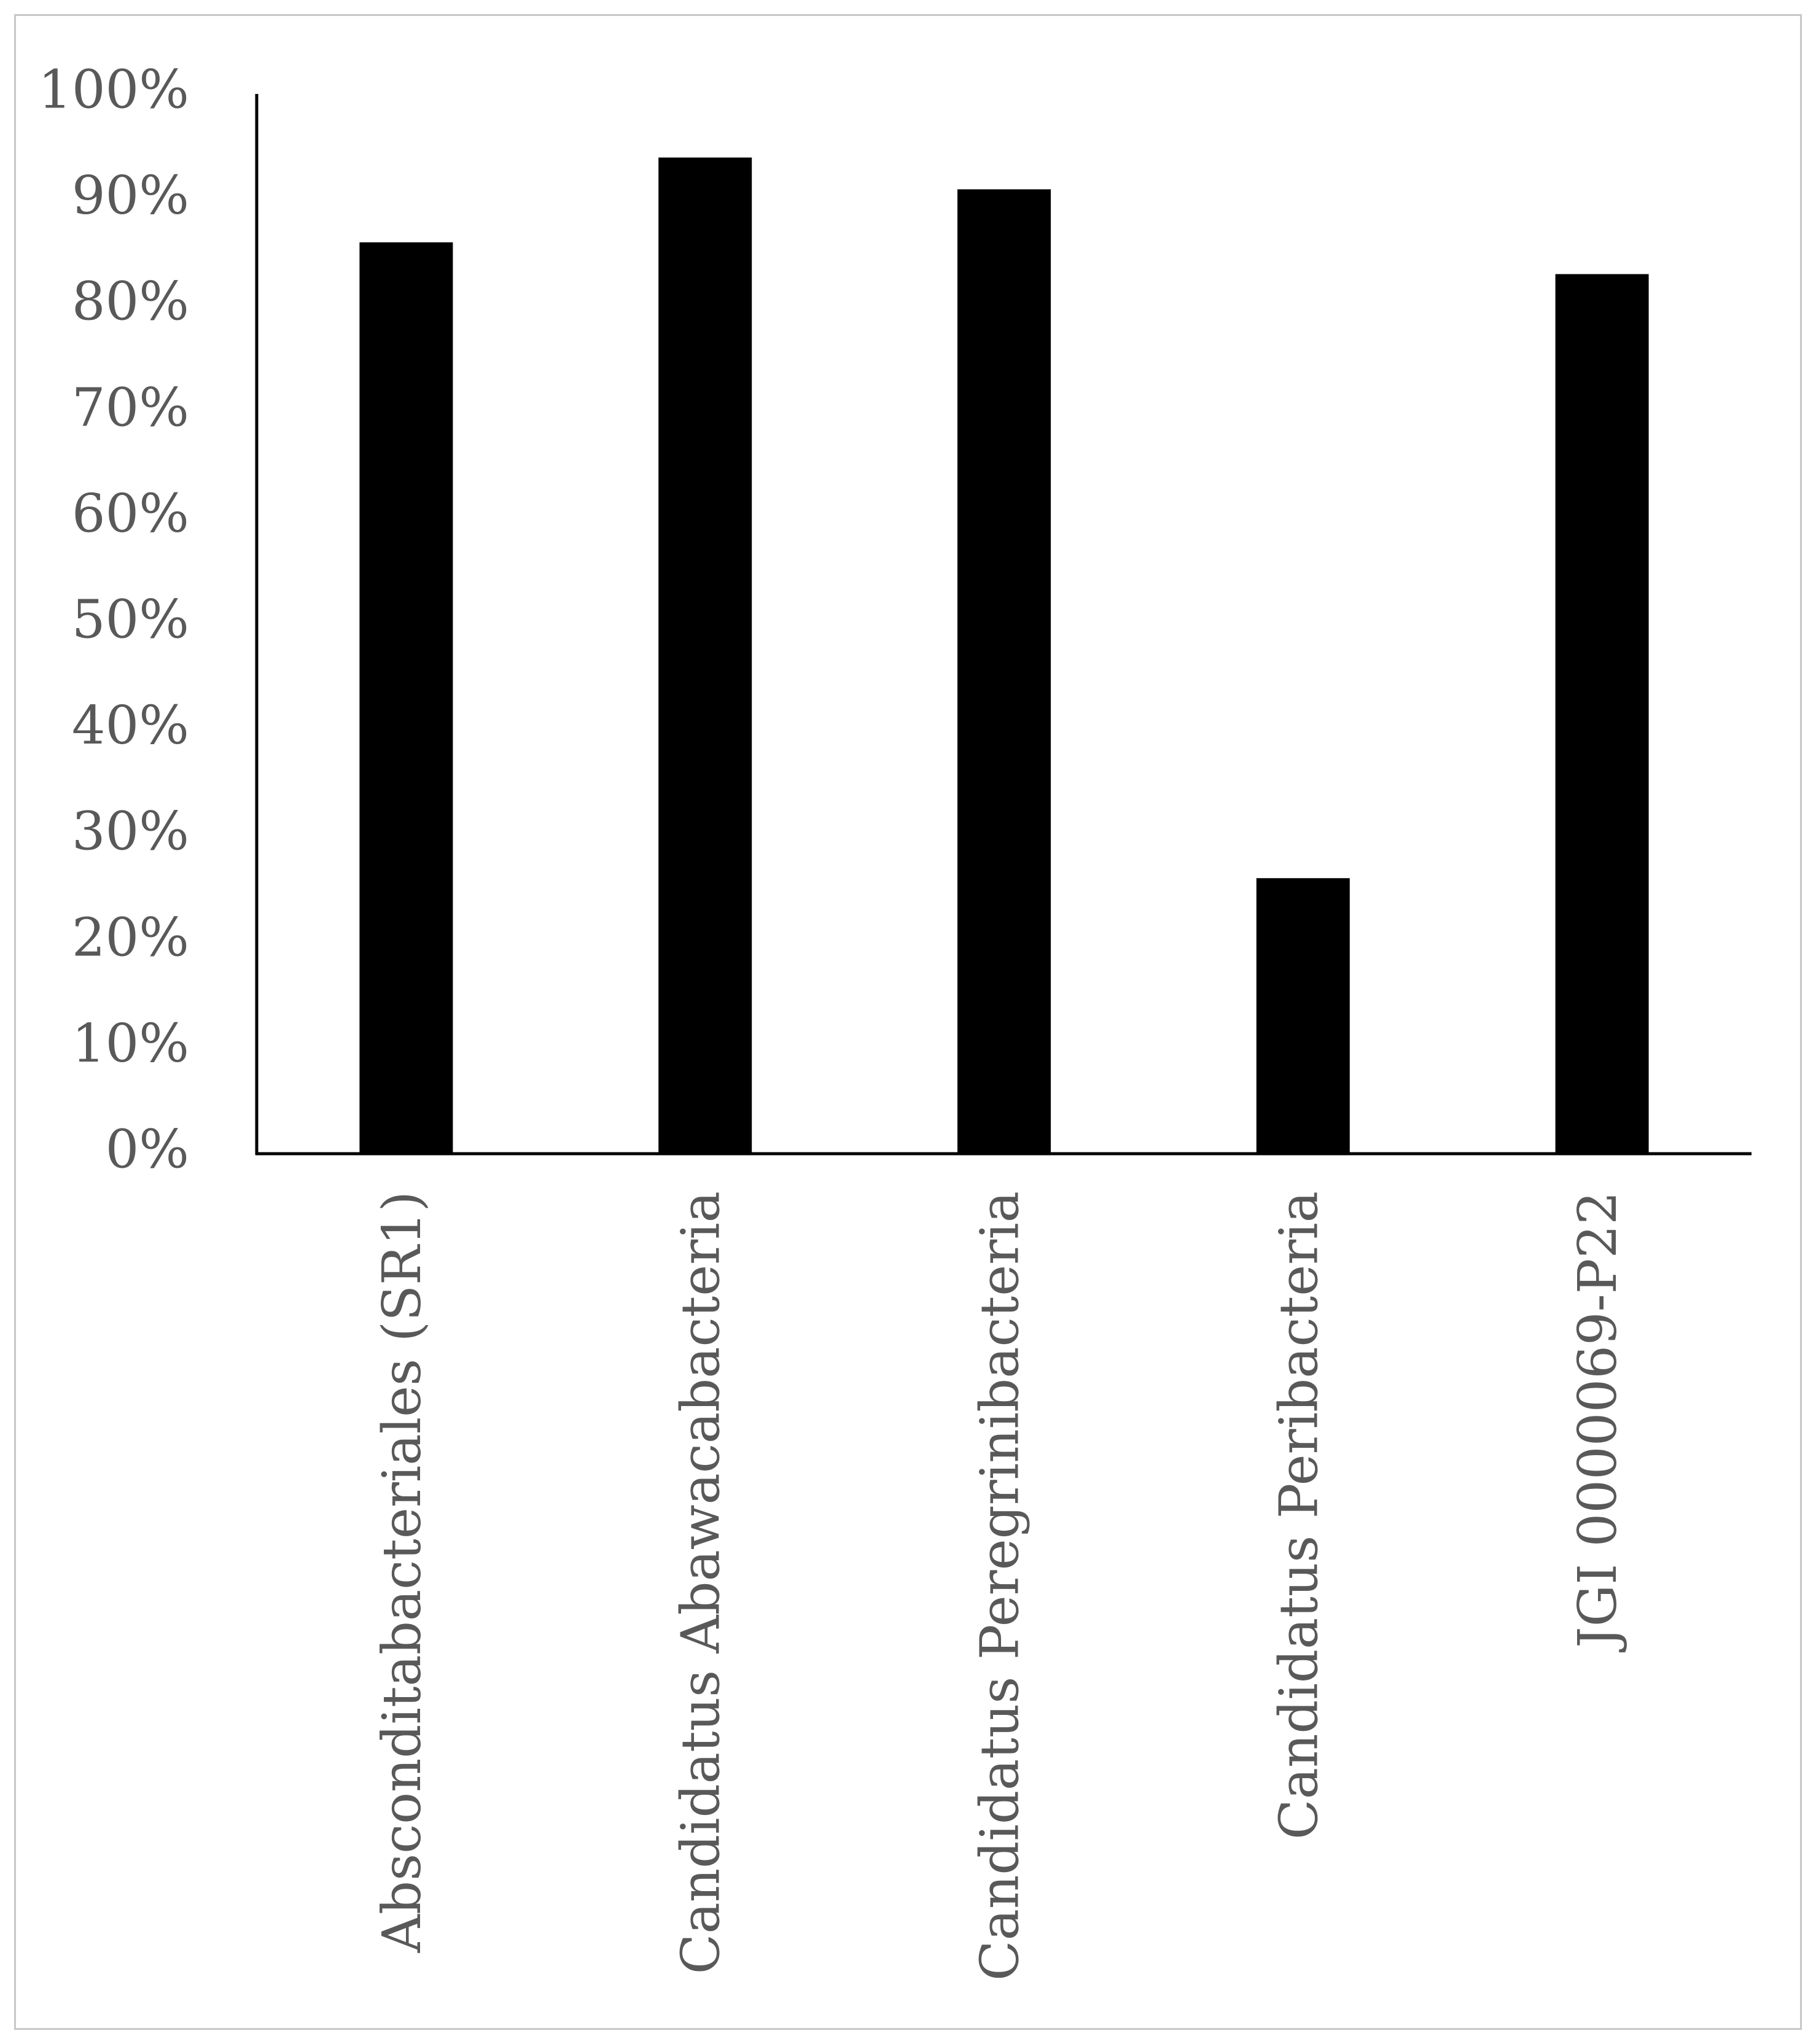 This screenshot has width=1816, height=2044. What do you see at coordinates (130, 302) in the screenshot?
I see `y-tick-label: 80%` at bounding box center [130, 302].